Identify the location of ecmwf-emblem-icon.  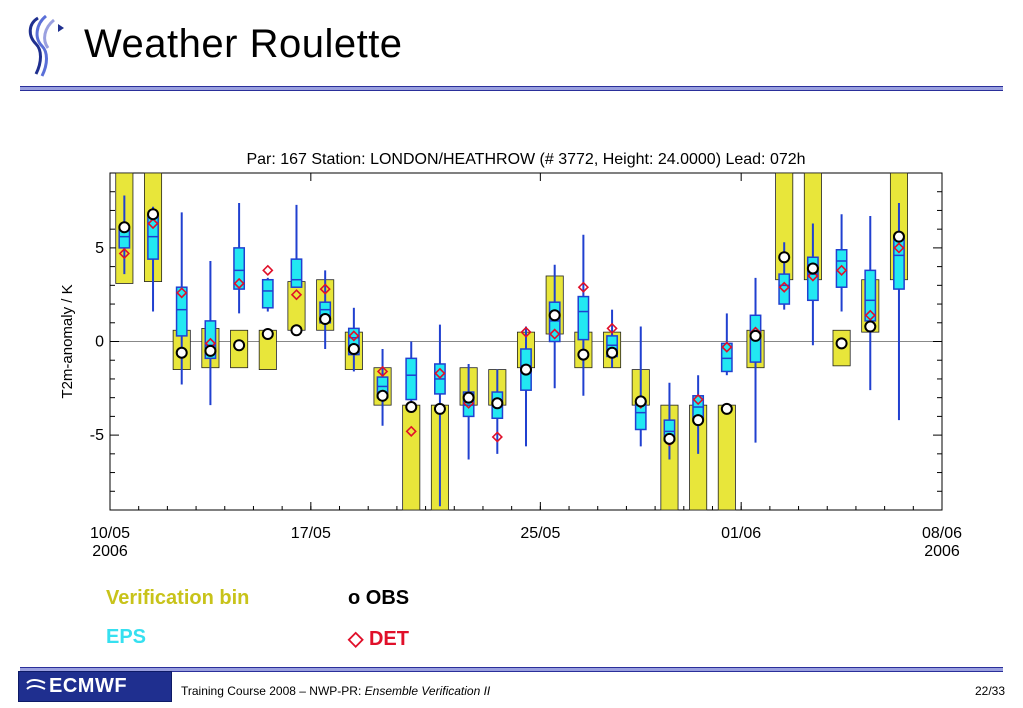
(46, 45).